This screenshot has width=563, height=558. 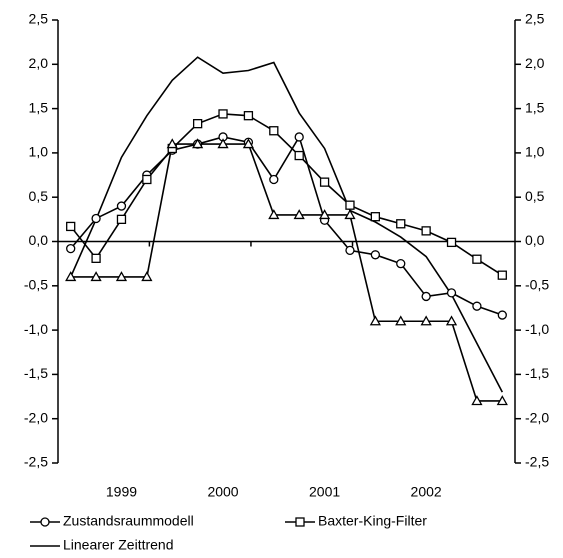 What do you see at coordinates (372, 521) in the screenshot?
I see `legend-label: Baxter-King-Filter` at bounding box center [372, 521].